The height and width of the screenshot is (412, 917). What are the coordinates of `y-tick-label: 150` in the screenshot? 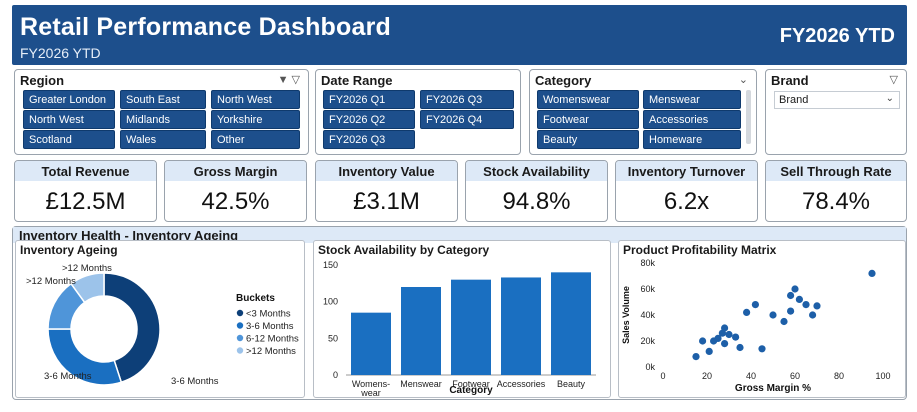 It's located at (330, 265).